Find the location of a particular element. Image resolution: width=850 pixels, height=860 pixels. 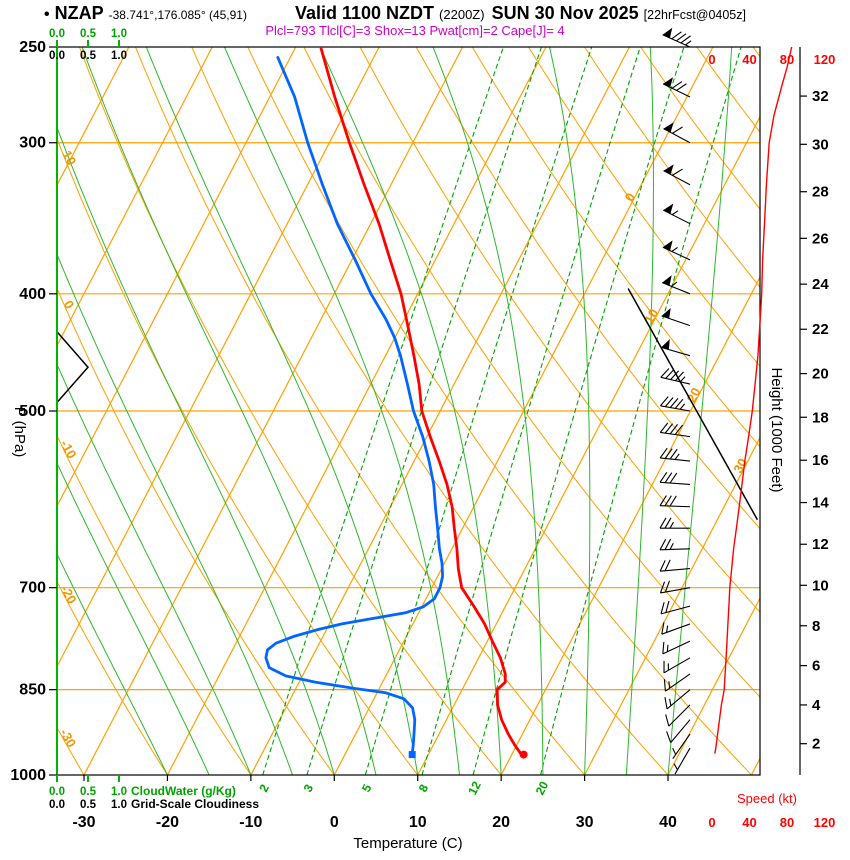

height-axis-label: Height (1000 Feet) is located at coordinates (776, 429).